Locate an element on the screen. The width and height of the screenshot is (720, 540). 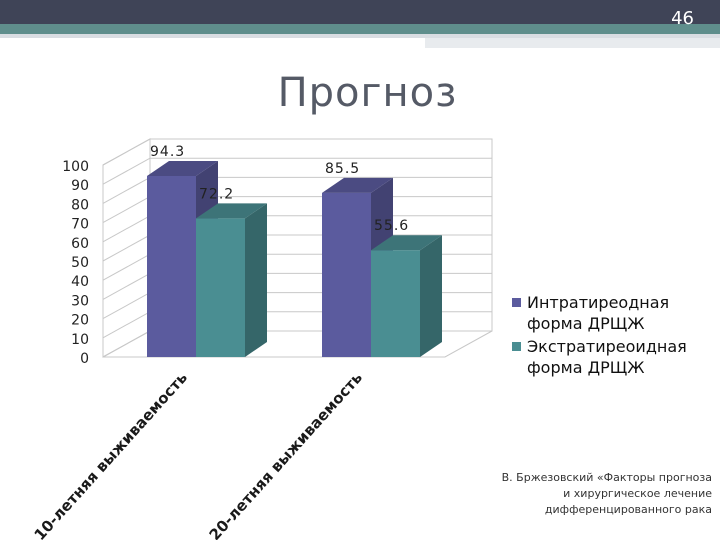
y-tick-label: 30 is located at coordinates (80, 301).